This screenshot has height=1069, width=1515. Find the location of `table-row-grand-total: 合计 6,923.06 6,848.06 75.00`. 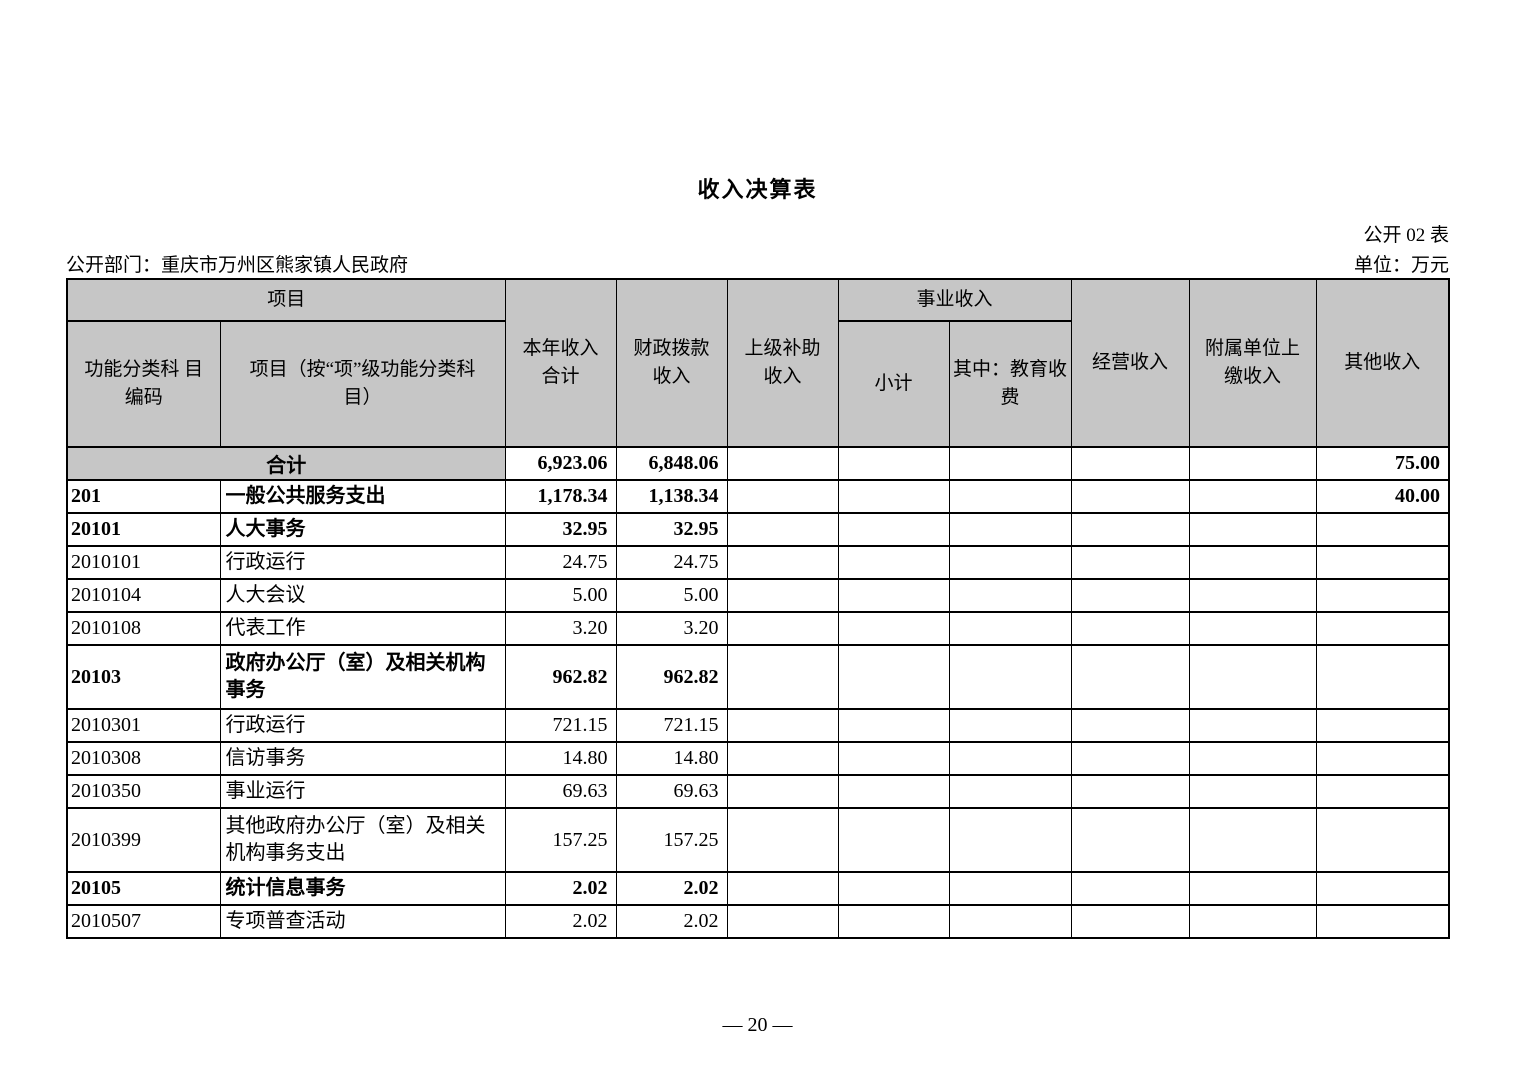

table-row-grand-total: 合计 6,923.06 6,848.06 75.00 is located at coordinates (758, 463).